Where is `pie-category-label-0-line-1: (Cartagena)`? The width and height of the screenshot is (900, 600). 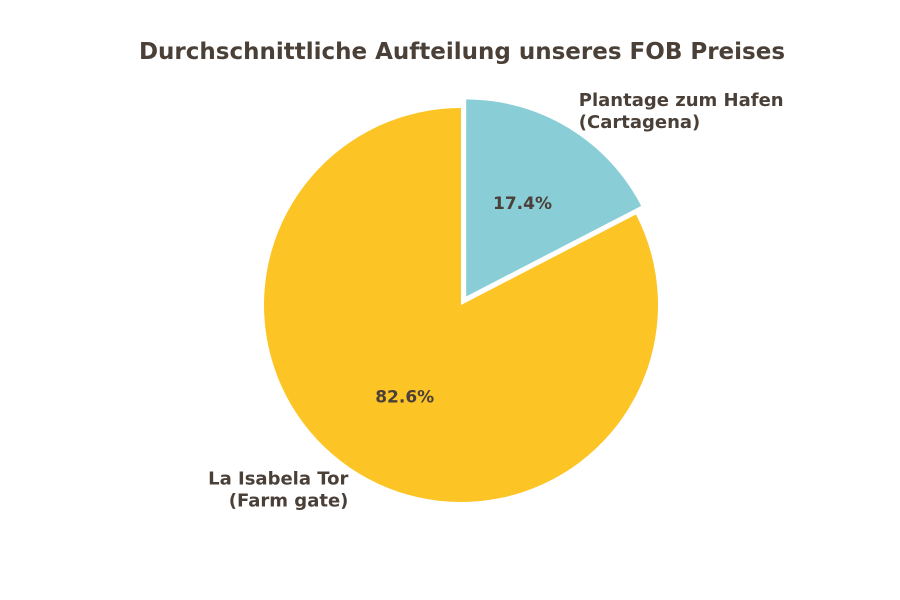
pie-category-label-0-line-1: (Cartagena) is located at coordinates (640, 122).